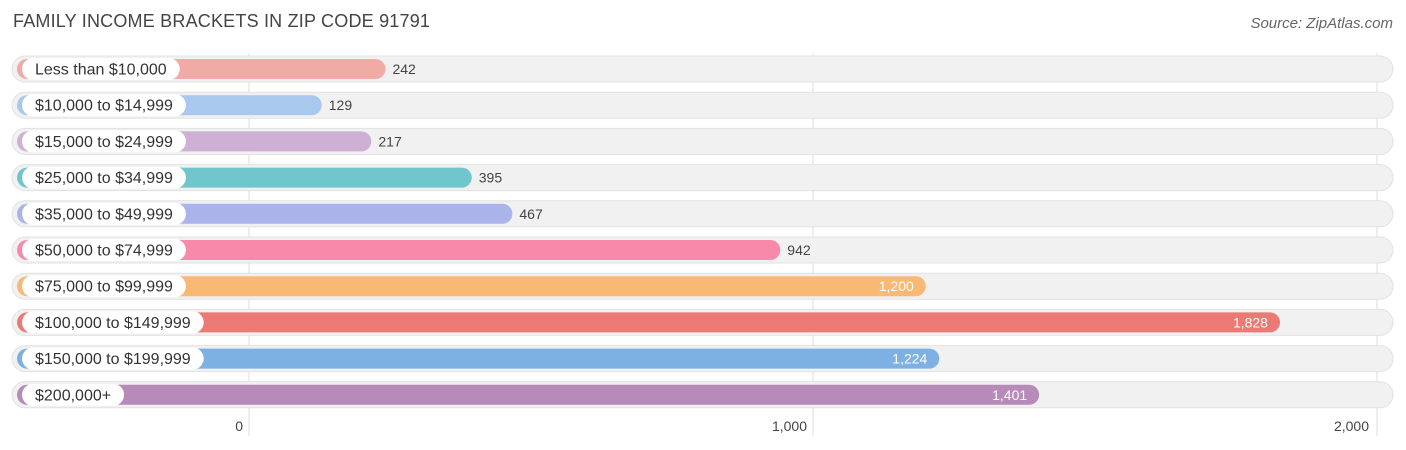 Image resolution: width=1406 pixels, height=450 pixels. I want to click on bar-row: $50,000 to $74,999 942, so click(702, 250).